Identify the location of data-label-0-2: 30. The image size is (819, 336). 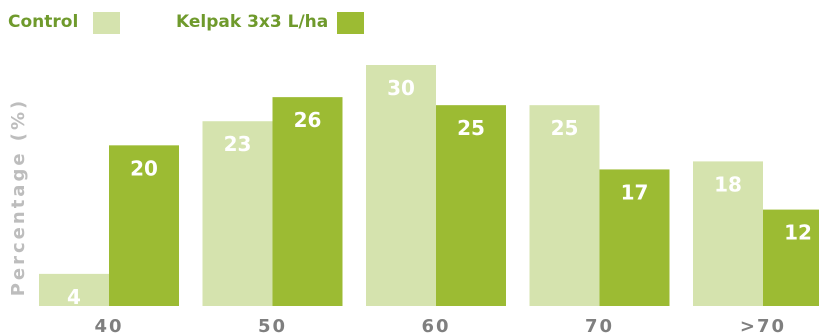
(401, 88).